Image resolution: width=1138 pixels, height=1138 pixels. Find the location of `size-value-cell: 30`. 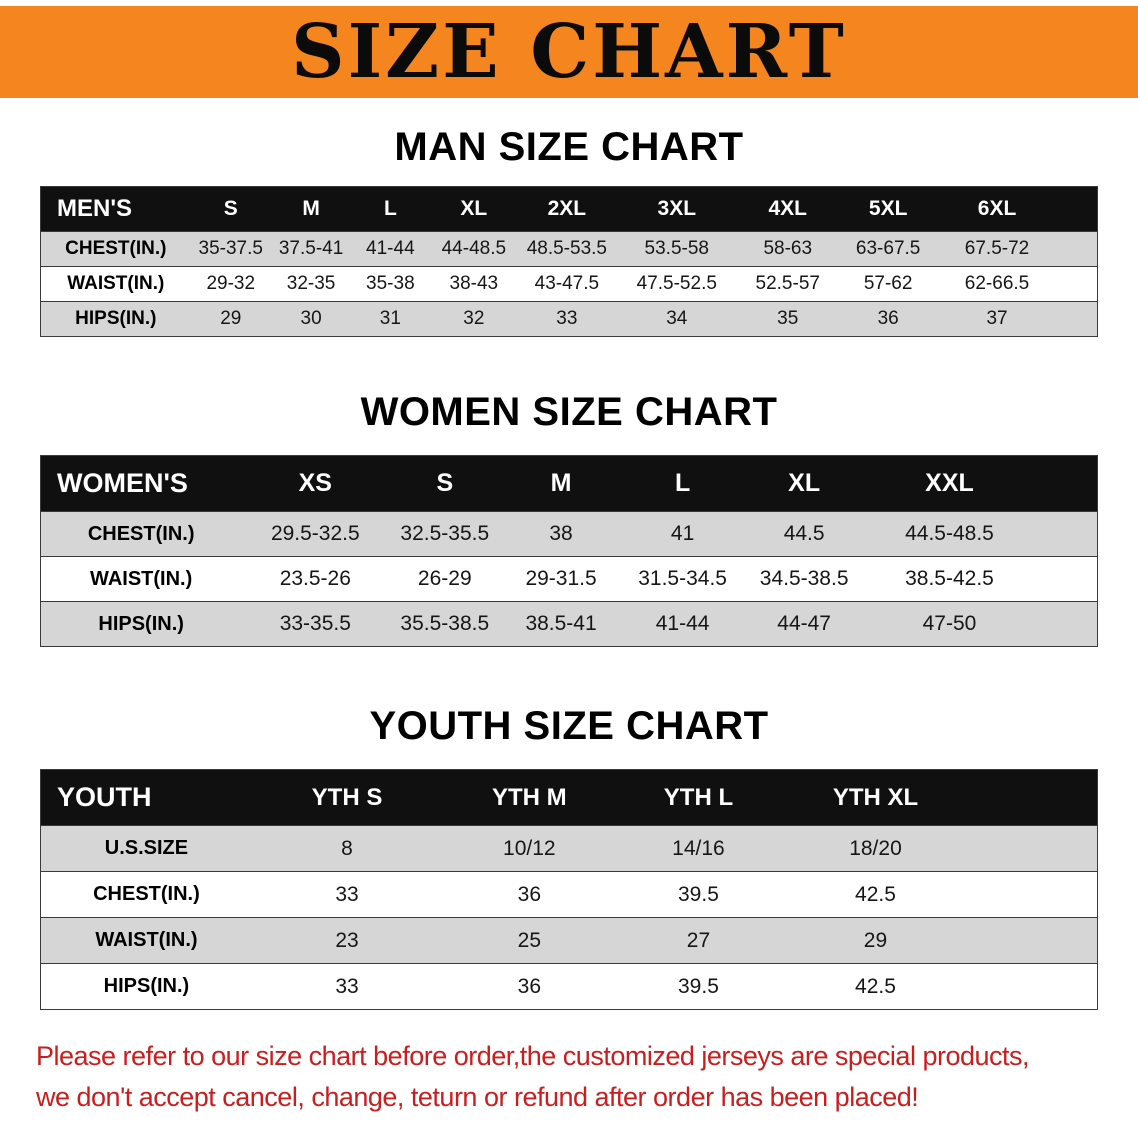

size-value-cell: 30 is located at coordinates (311, 318).